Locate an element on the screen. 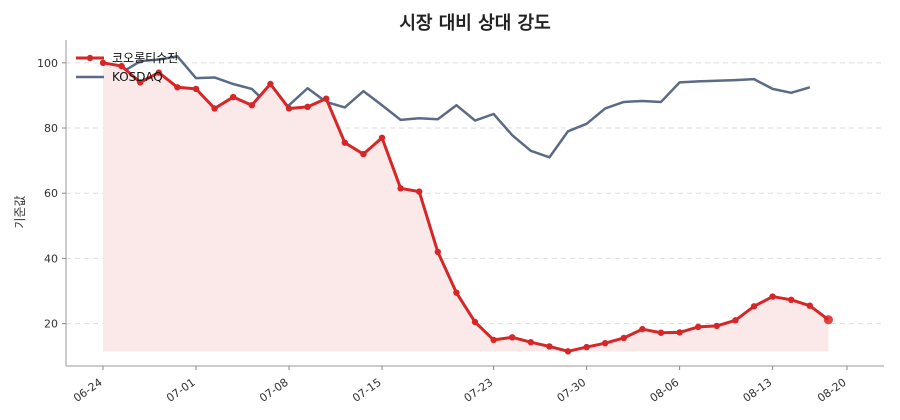  y-axis-label: 기준값 is located at coordinates (20, 211).